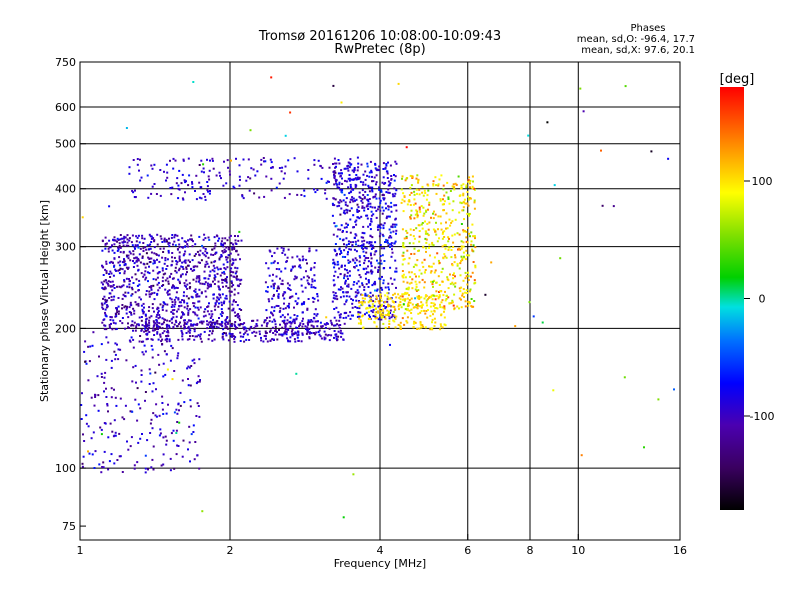  What do you see at coordinates (230, 550) in the screenshot?
I see `x-tick-label: 2` at bounding box center [230, 550].